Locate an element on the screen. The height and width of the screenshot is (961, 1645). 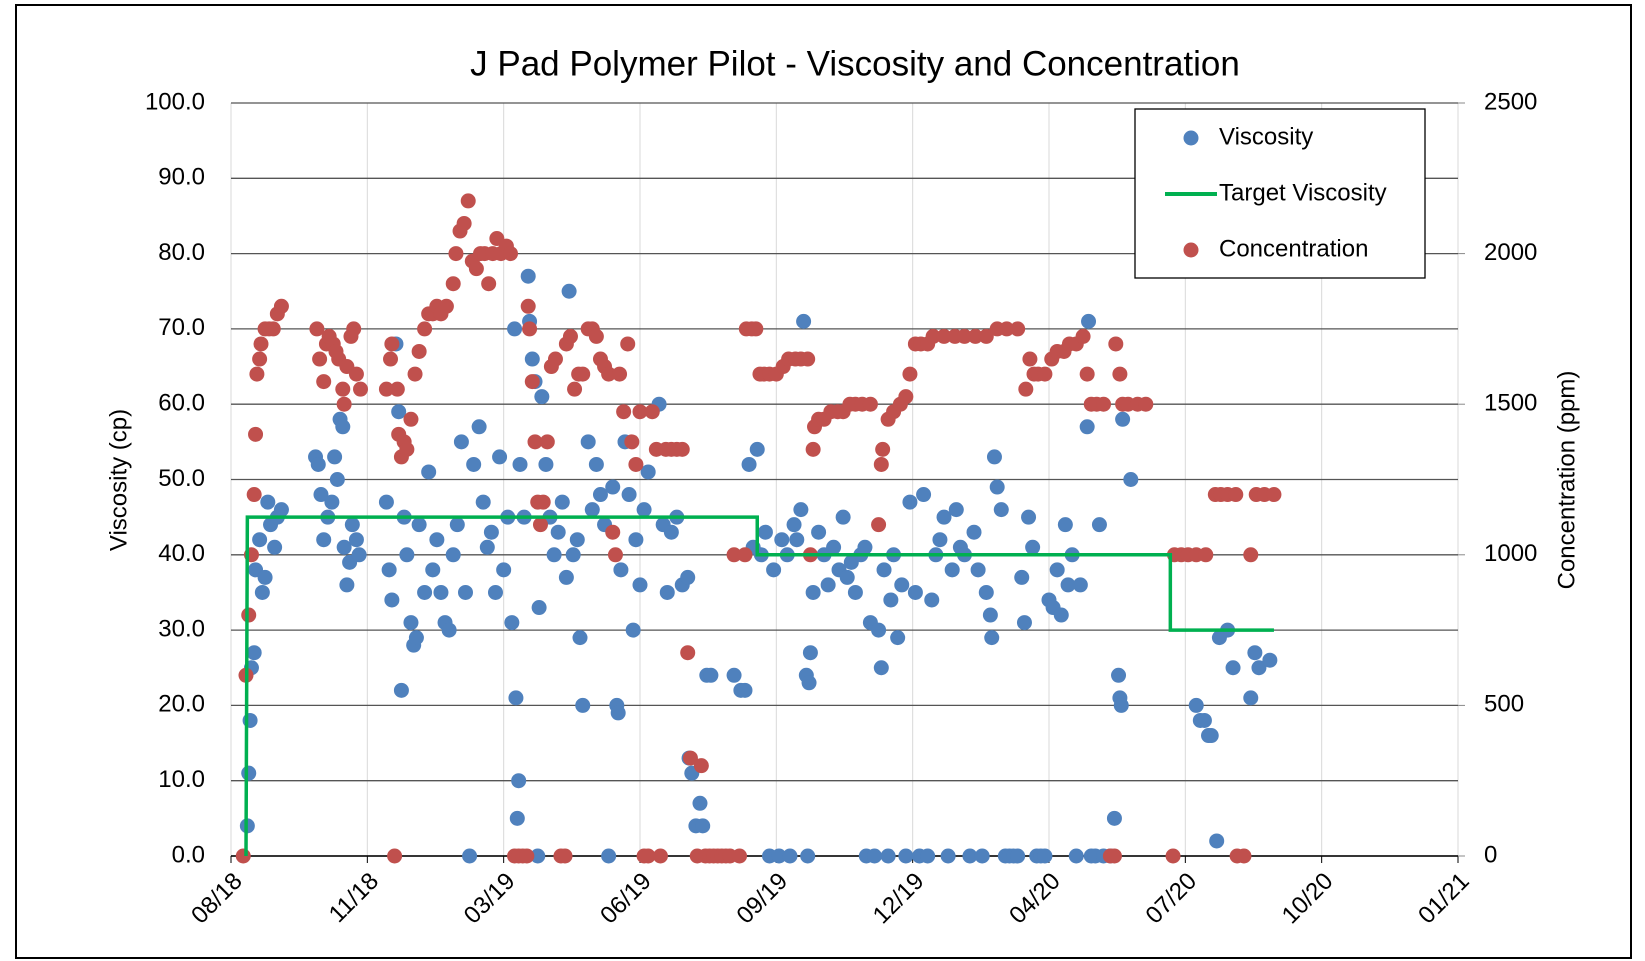
y2-tick-label: 1500 is located at coordinates (1510, 403).